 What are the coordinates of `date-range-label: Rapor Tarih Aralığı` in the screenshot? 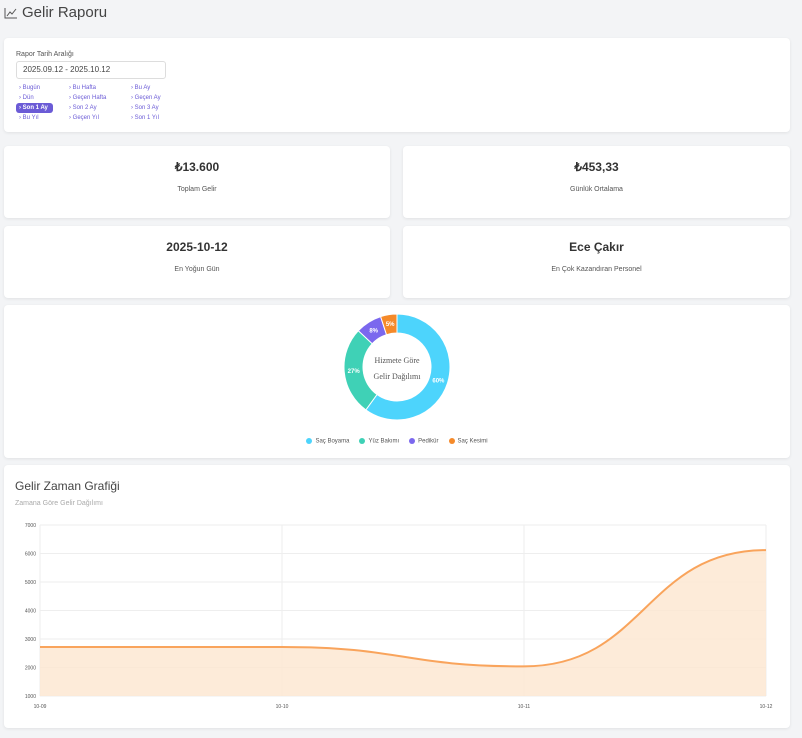 It's located at (45, 54).